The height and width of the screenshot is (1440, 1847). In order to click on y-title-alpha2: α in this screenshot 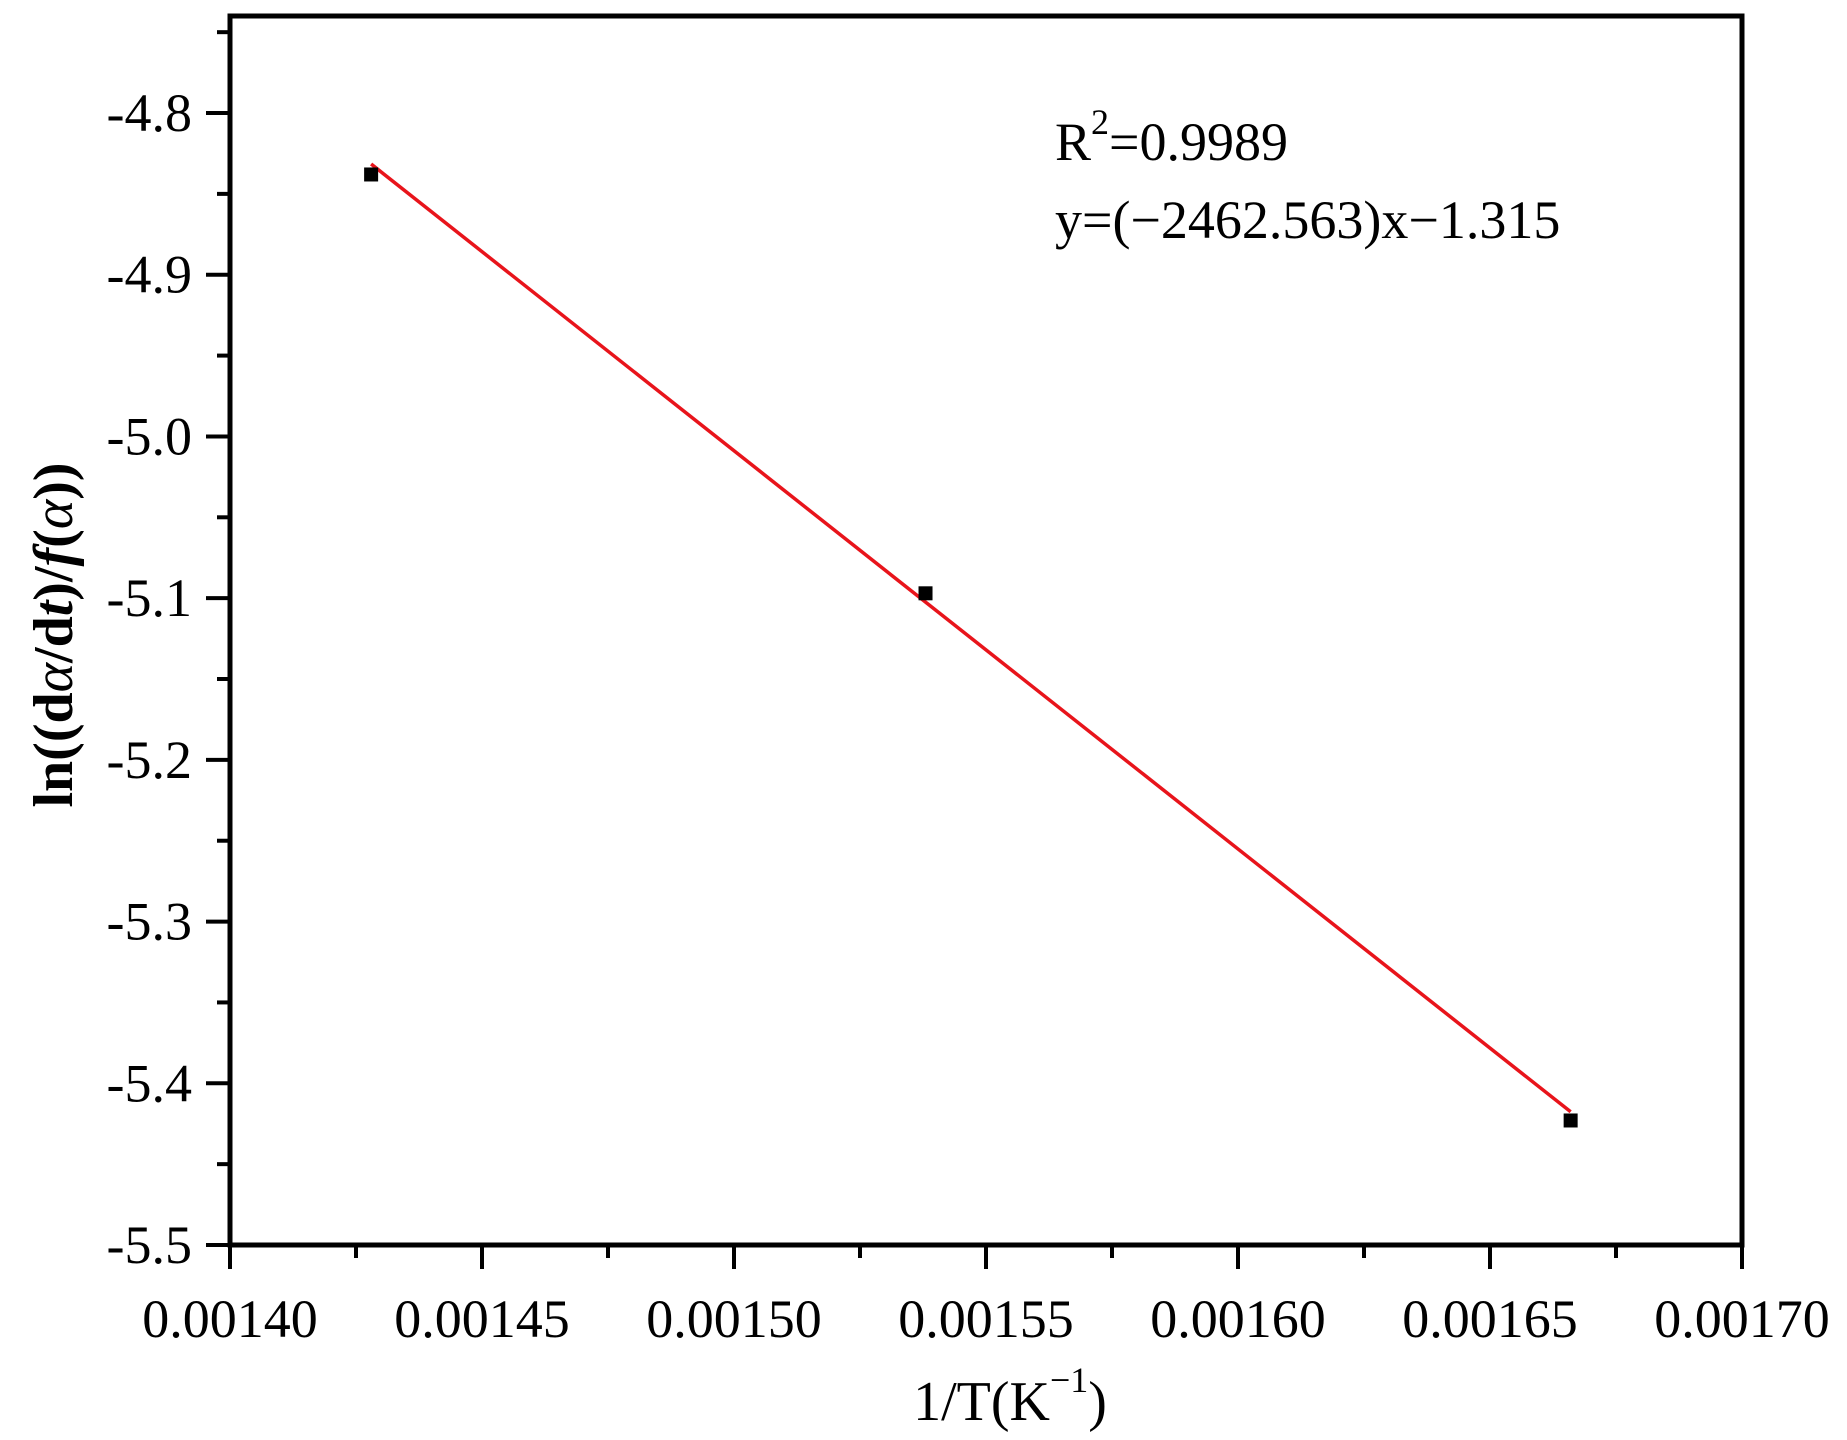, I will do `click(54, 513)`.